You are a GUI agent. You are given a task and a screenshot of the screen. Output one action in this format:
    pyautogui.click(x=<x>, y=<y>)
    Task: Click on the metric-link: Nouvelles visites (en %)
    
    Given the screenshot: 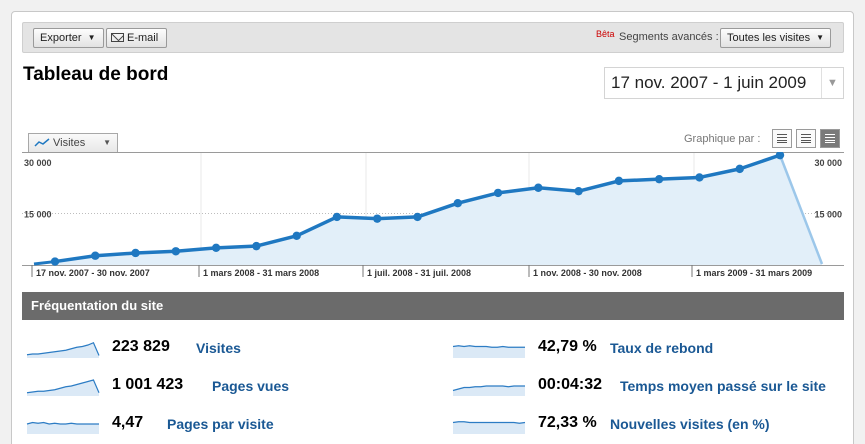 What is the action you would take?
    pyautogui.click(x=690, y=424)
    